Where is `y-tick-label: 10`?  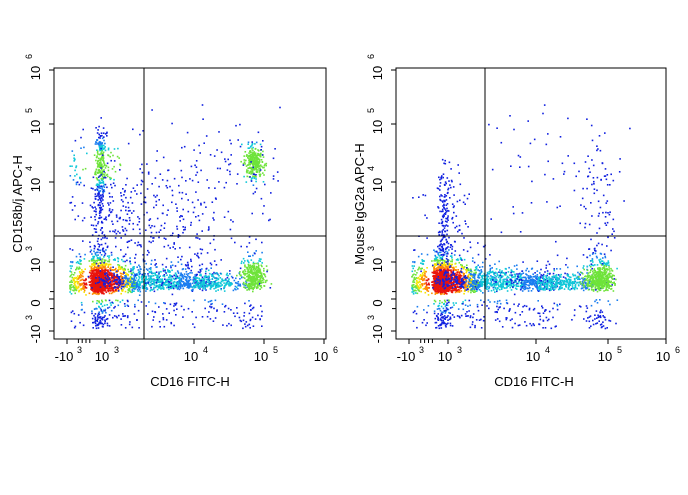
y-tick-label: 10 is located at coordinates (35, 265).